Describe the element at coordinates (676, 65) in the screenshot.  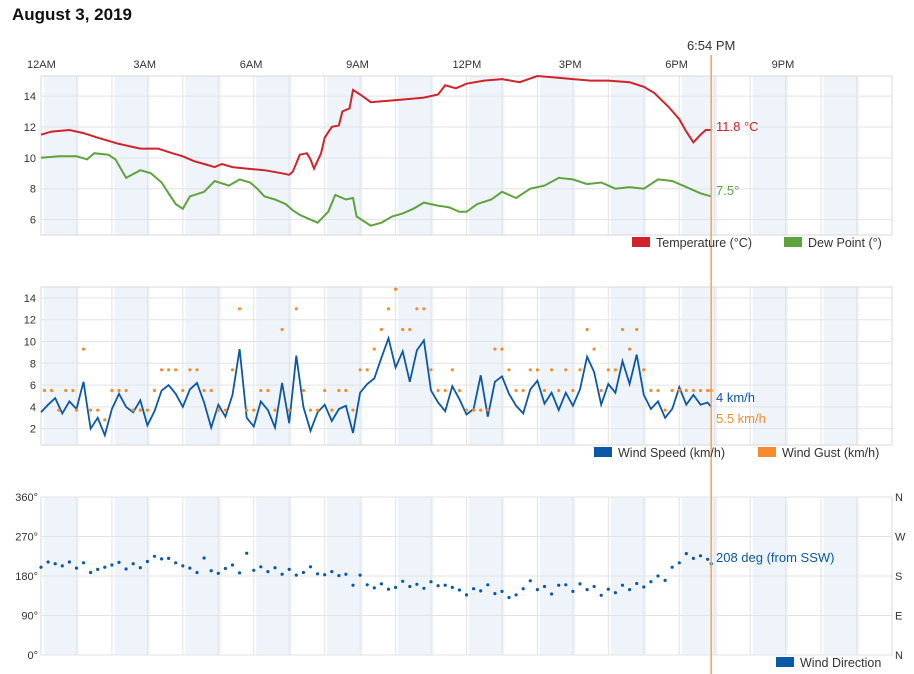
I see `hour-label: 6PM` at that location.